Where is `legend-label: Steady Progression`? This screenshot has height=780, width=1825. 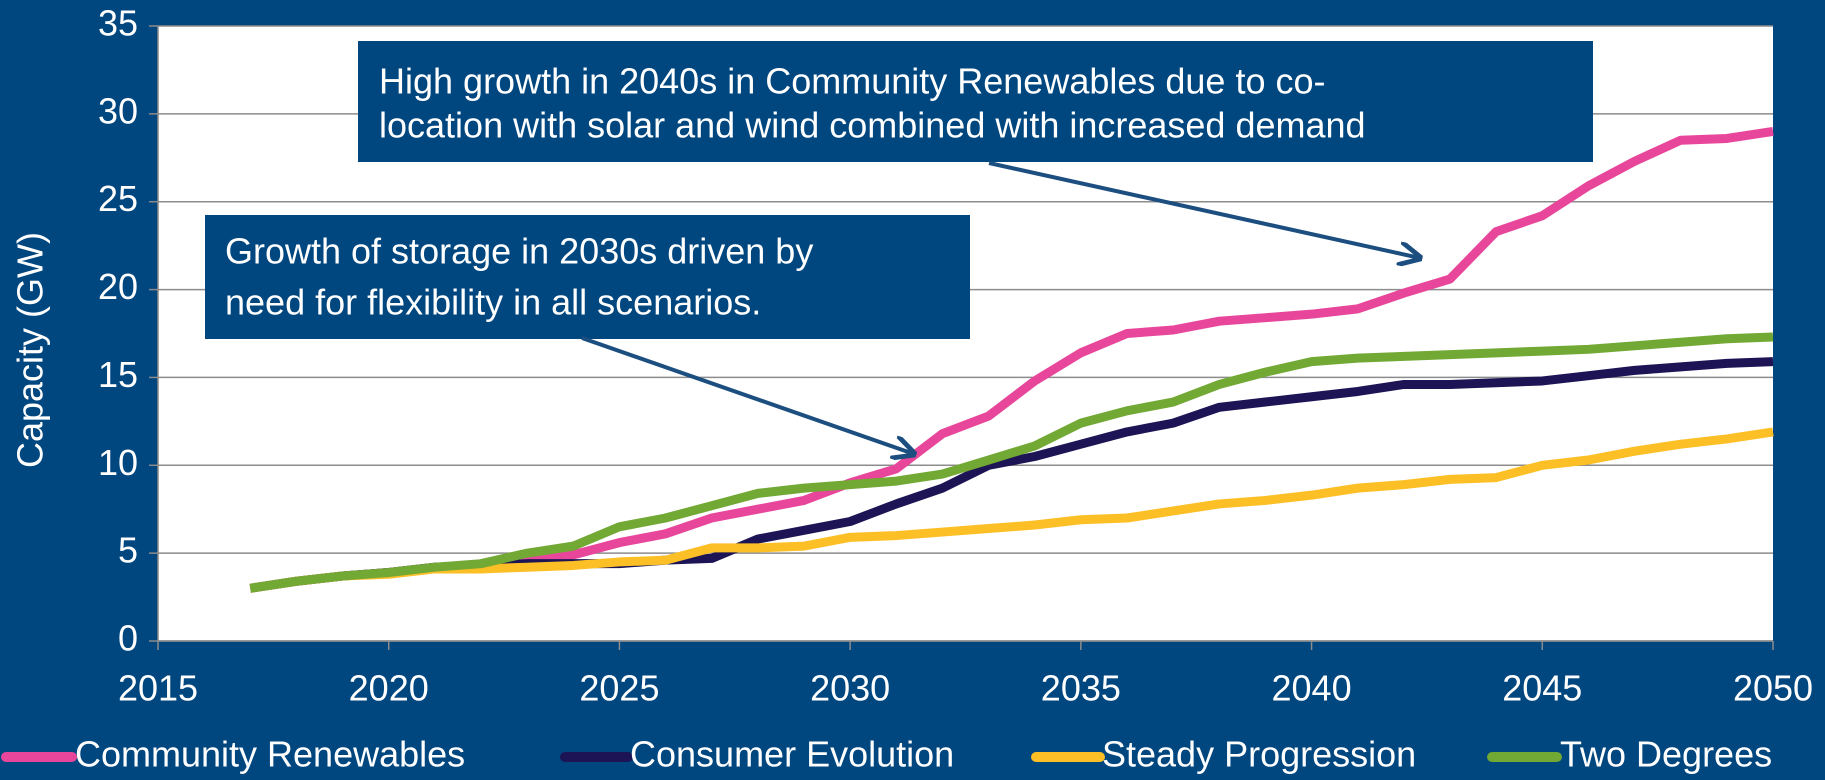 legend-label: Steady Progression is located at coordinates (1259, 754).